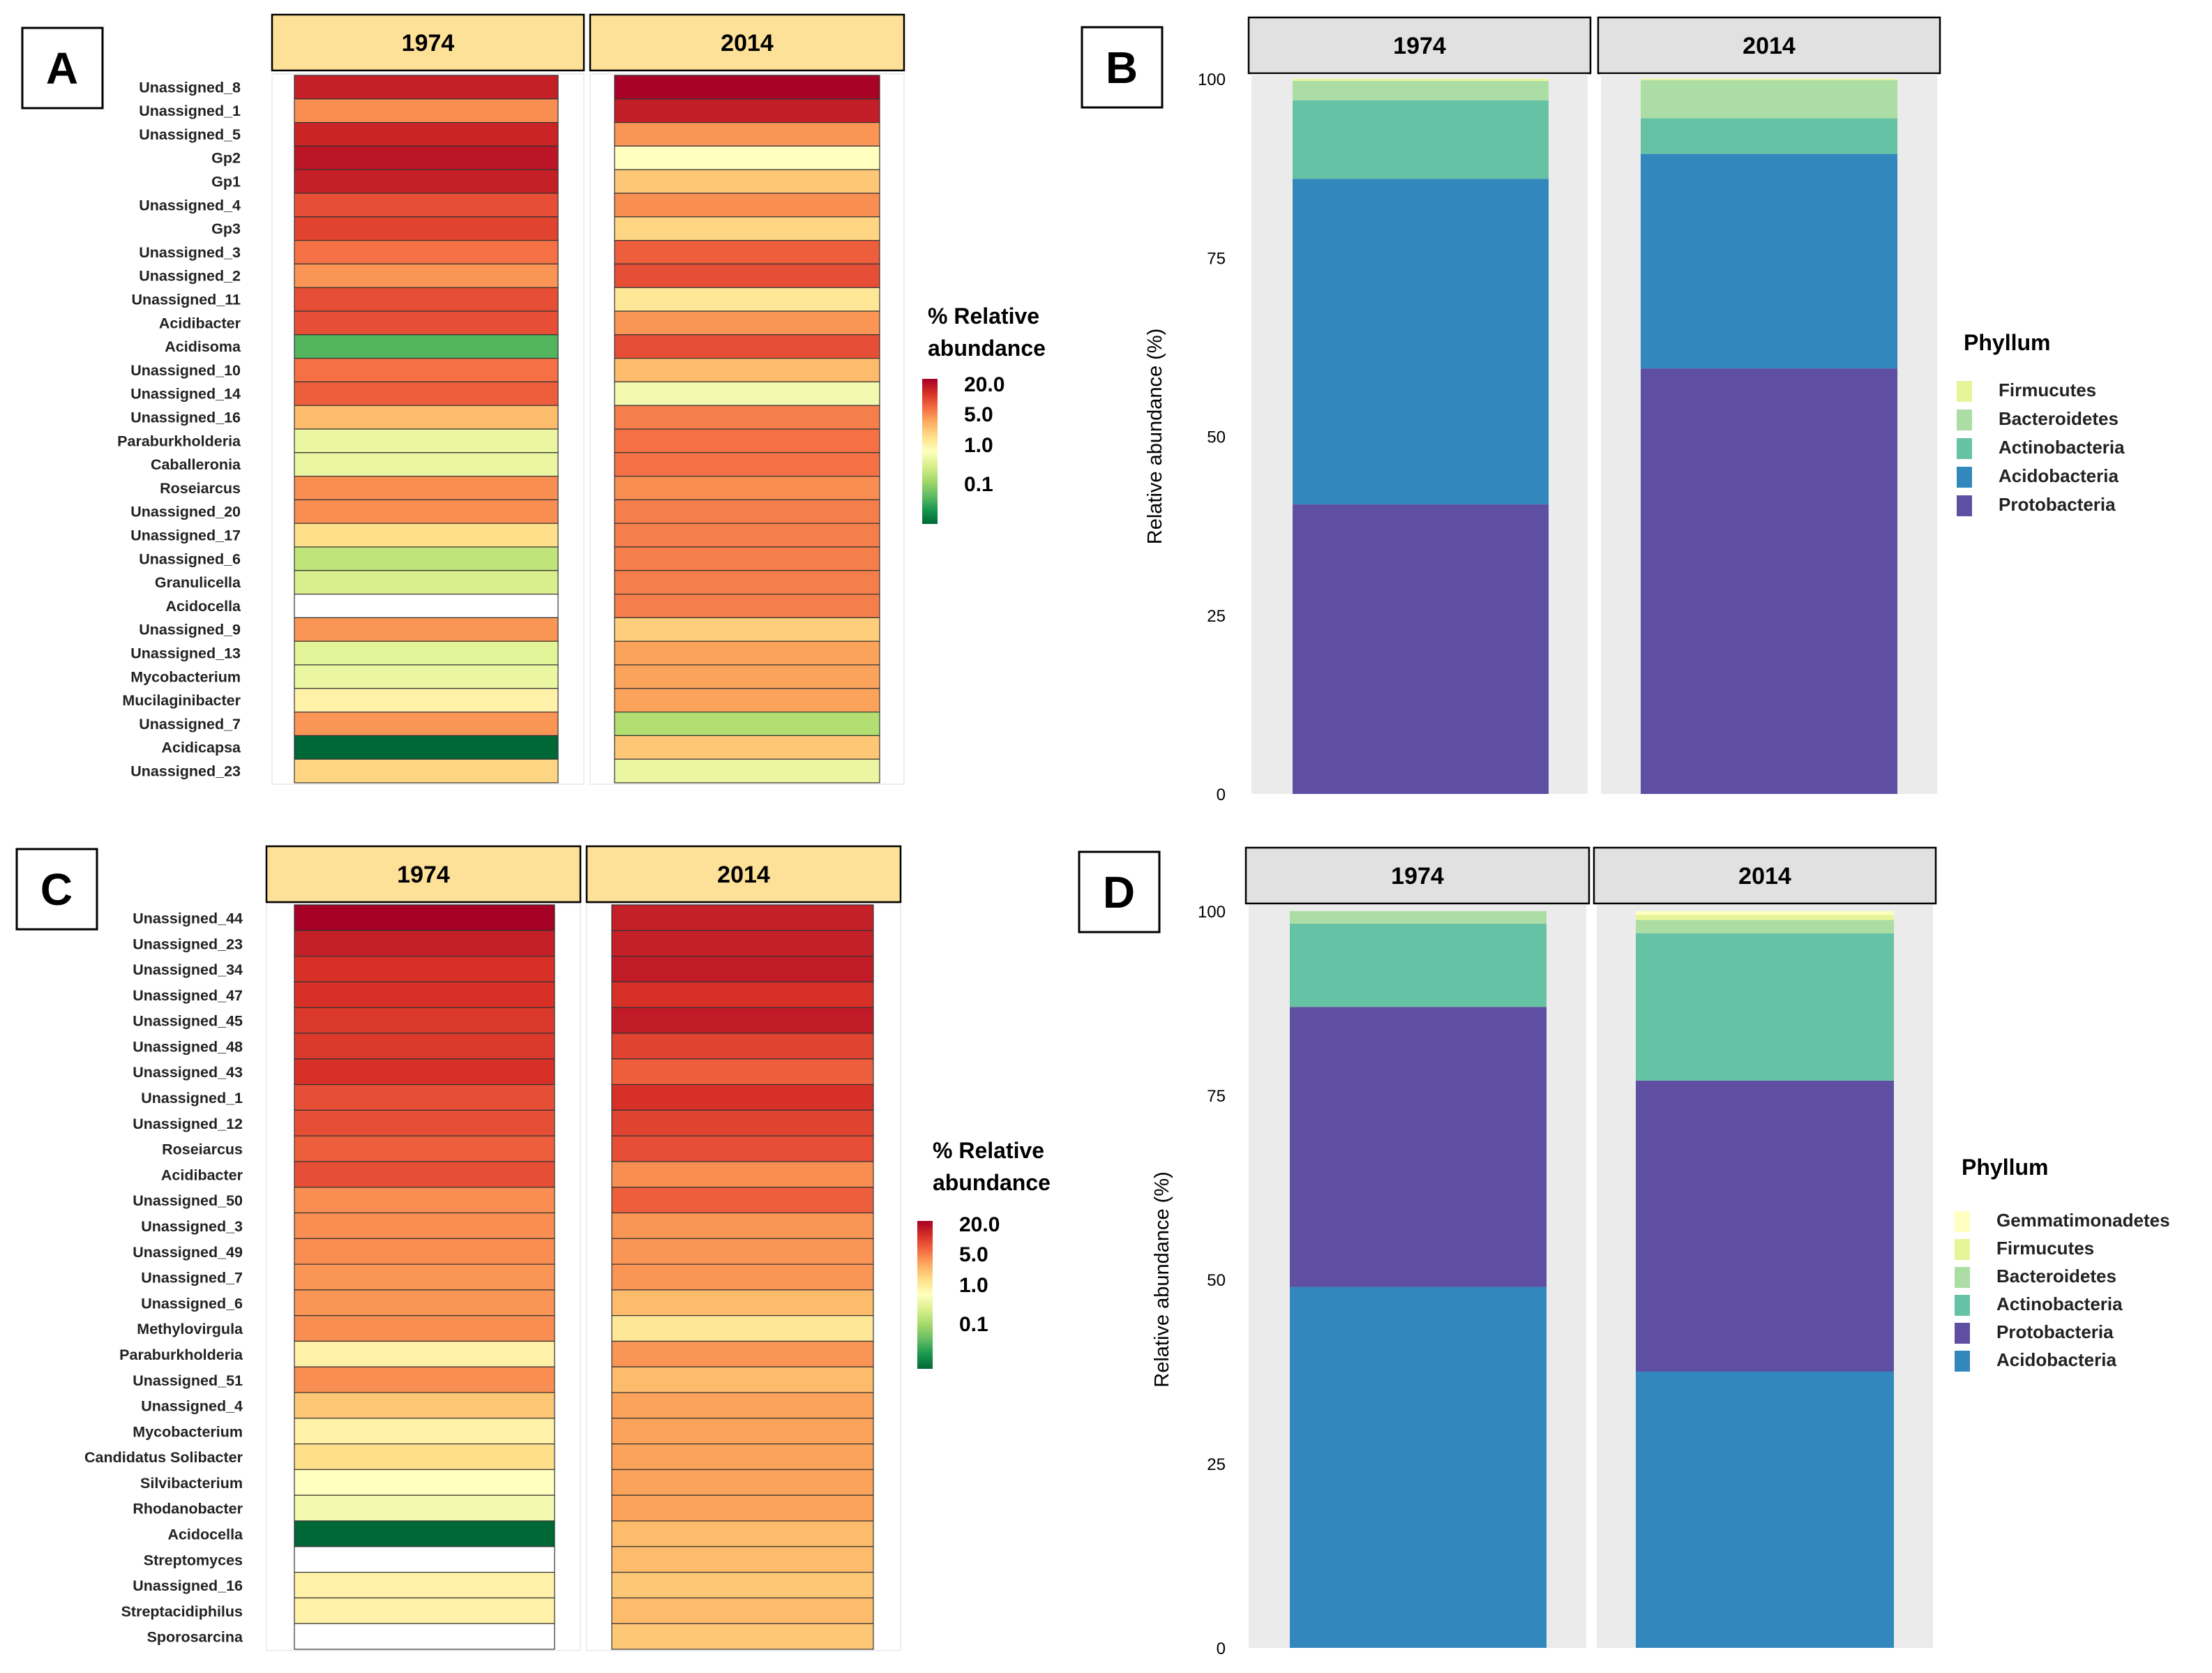 This screenshot has height=1673, width=2212. I want to click on row-label: Unassigned_3, so click(192, 1227).